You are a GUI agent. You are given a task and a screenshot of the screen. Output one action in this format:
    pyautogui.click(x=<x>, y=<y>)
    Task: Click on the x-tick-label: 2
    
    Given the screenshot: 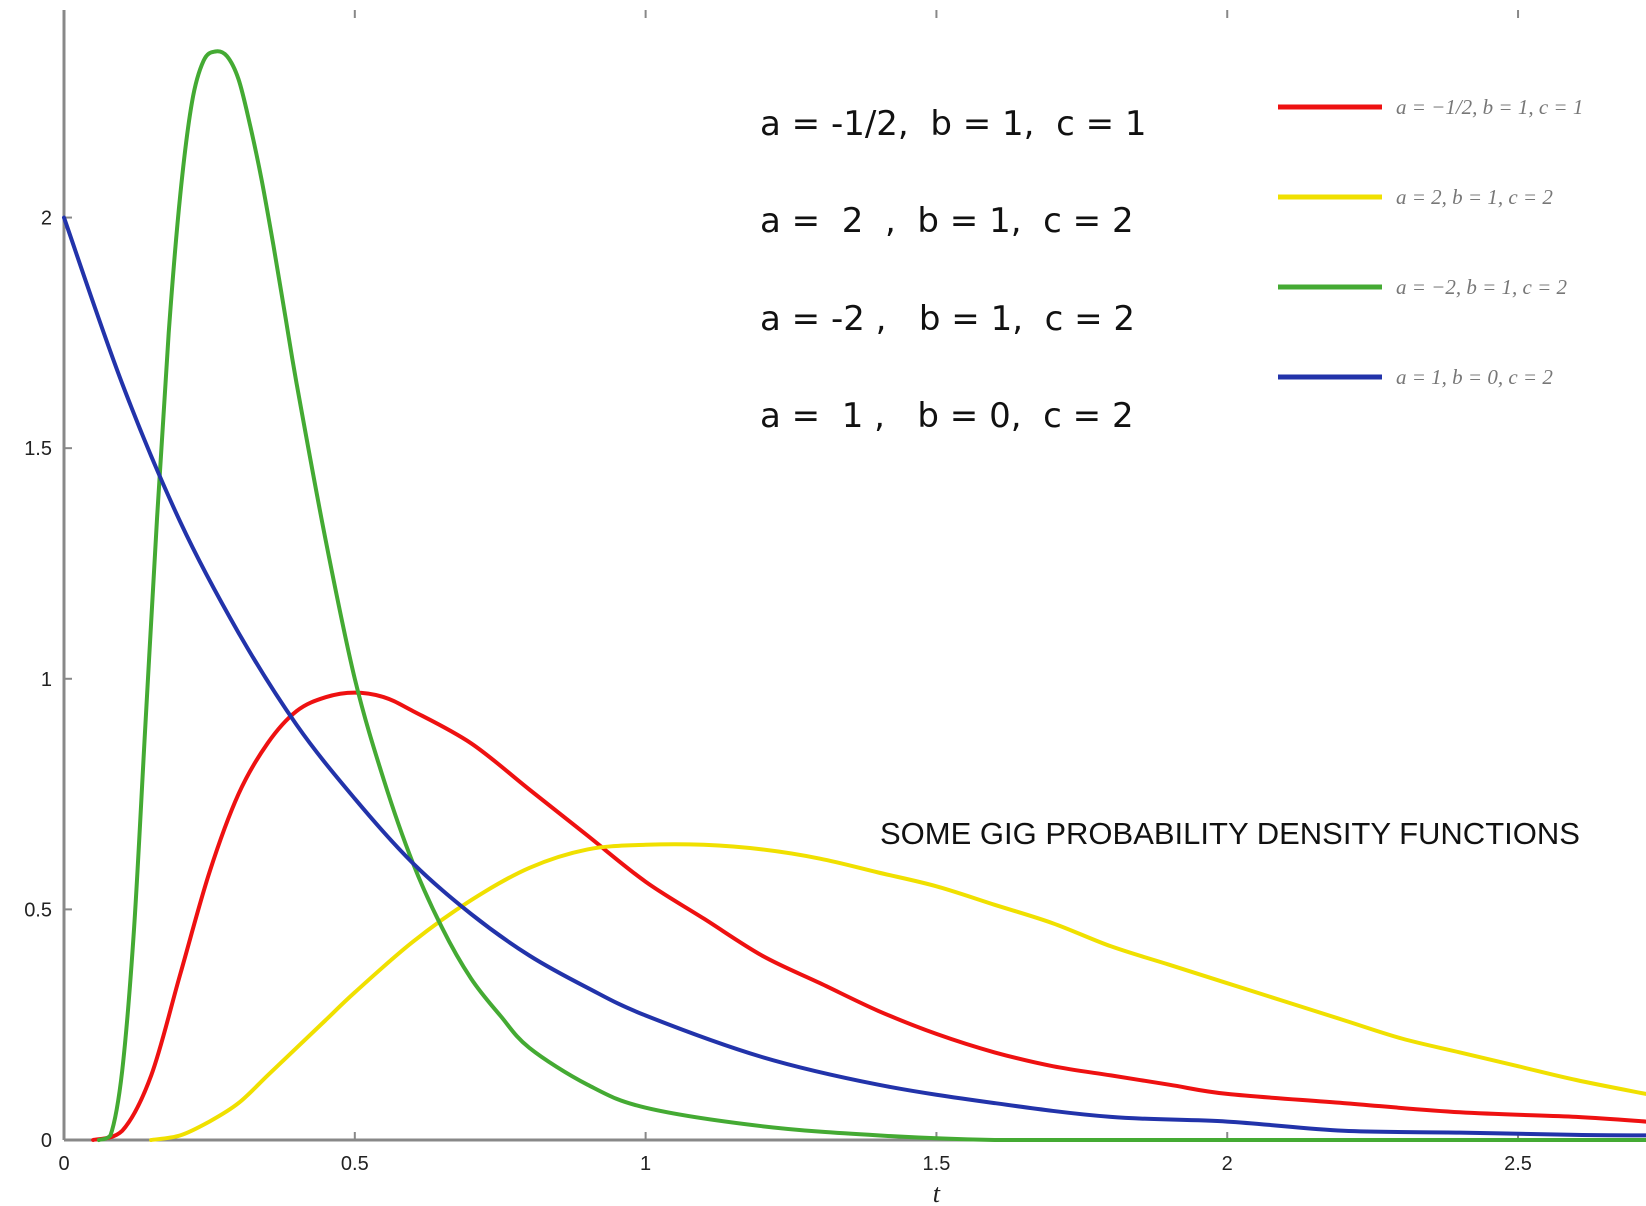 What is the action you would take?
    pyautogui.click(x=1227, y=1164)
    